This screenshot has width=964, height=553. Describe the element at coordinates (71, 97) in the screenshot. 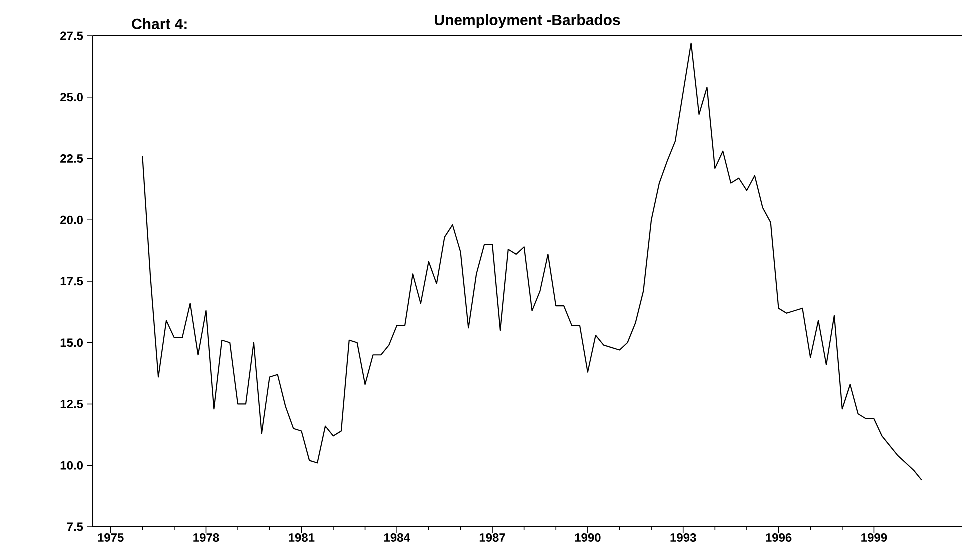

I see `y-tick-label: 25.0` at that location.